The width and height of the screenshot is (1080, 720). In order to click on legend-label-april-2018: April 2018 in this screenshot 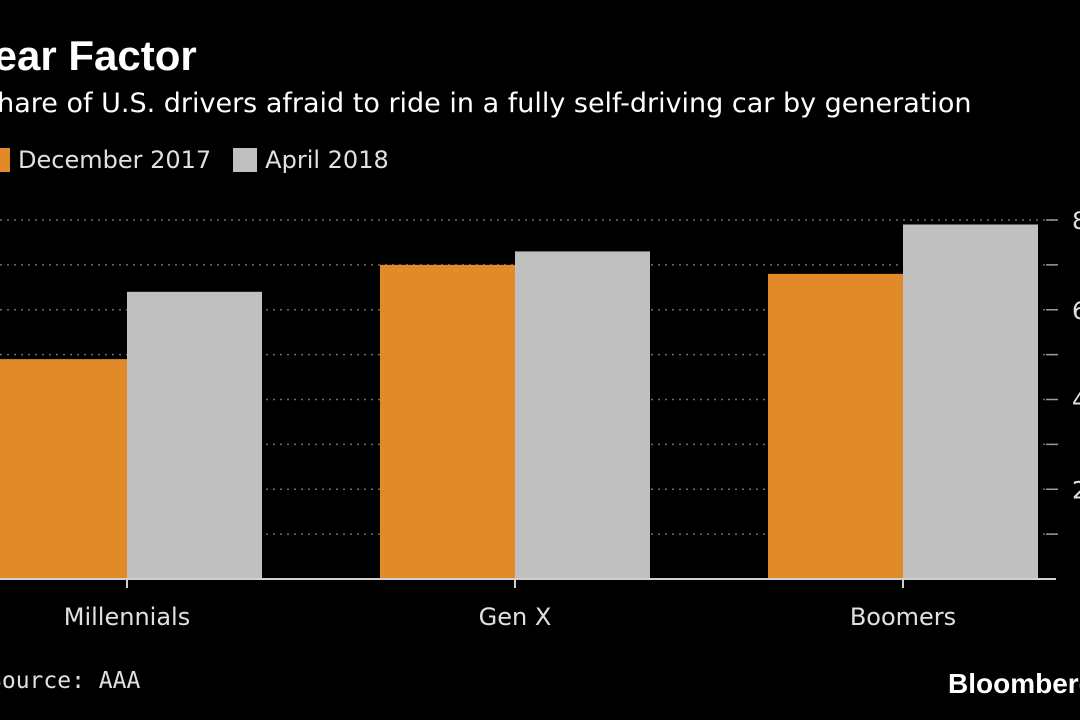, I will do `click(327, 160)`.